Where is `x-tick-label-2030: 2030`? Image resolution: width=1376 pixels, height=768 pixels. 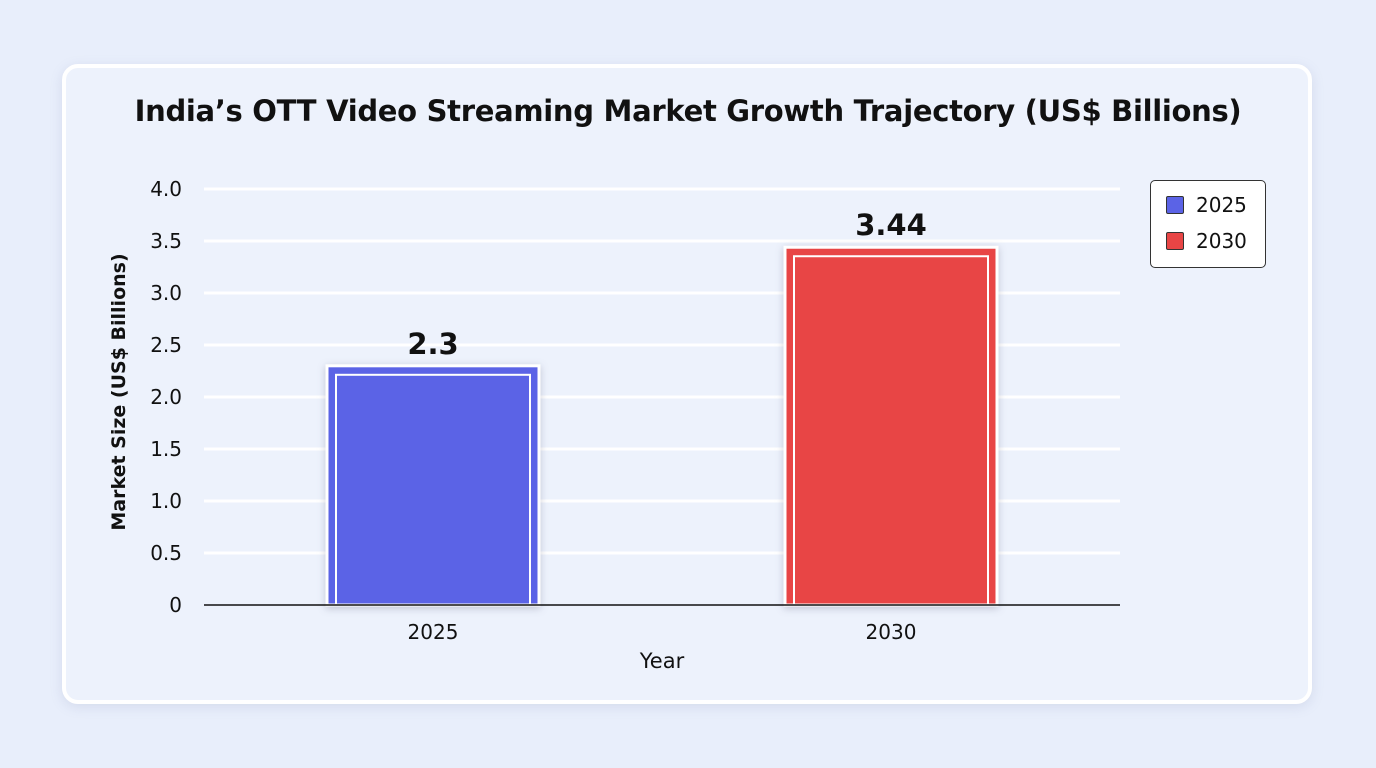
x-tick-label-2030: 2030 is located at coordinates (891, 632).